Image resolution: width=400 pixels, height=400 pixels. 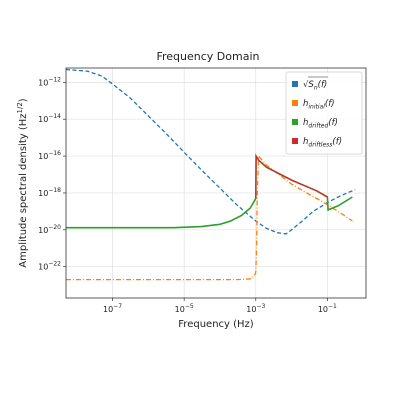 What do you see at coordinates (20, 107) in the screenshot?
I see `y-axis-title-exponent: 1/2` at bounding box center [20, 107].